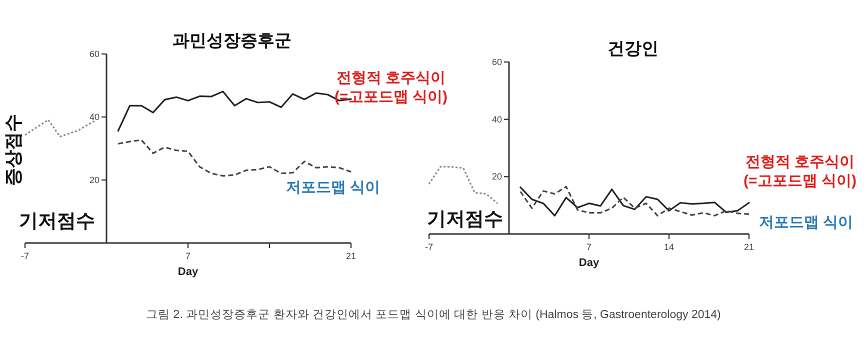 The width and height of the screenshot is (867, 339). Describe the element at coordinates (434, 315) in the screenshot. I see `caption: 그림 2. 과민성장증후군 환자와 건강인에서 포드맵 식이에 대한 반응 차이 (Halmos 등, Gastroenterology 2014)` at that location.